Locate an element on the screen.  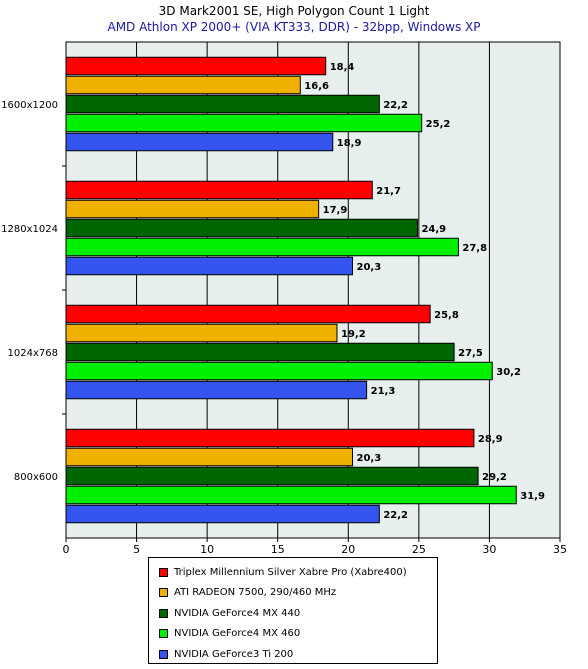
bar-value-label: 21,3 is located at coordinates (383, 391).